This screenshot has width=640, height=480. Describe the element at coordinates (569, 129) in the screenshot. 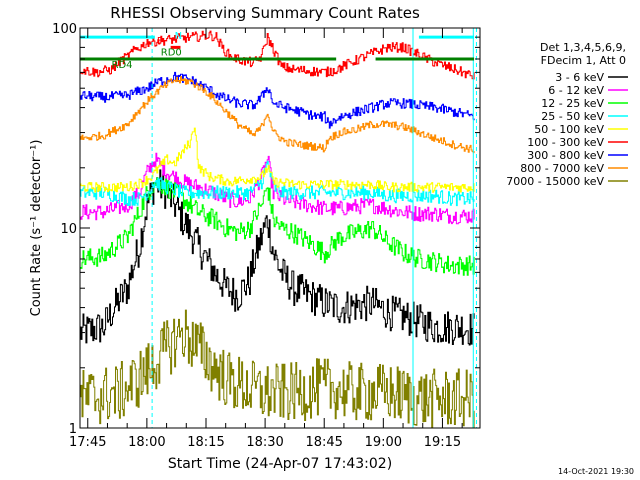

I see `legend-label: 50 - 100 keV` at that location.